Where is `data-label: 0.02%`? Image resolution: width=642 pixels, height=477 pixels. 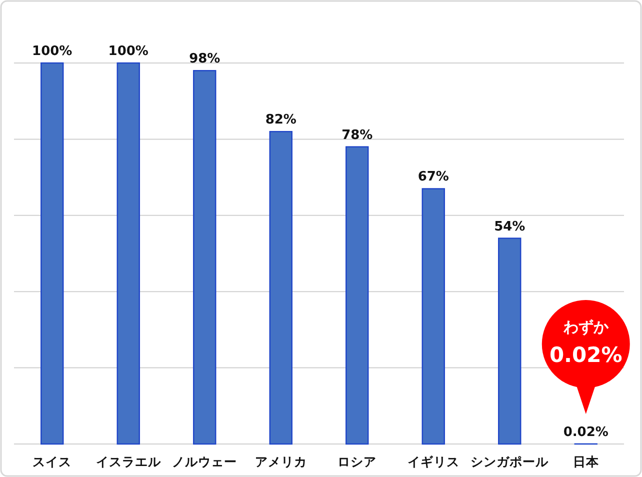 data-label: 0.02% is located at coordinates (585, 432).